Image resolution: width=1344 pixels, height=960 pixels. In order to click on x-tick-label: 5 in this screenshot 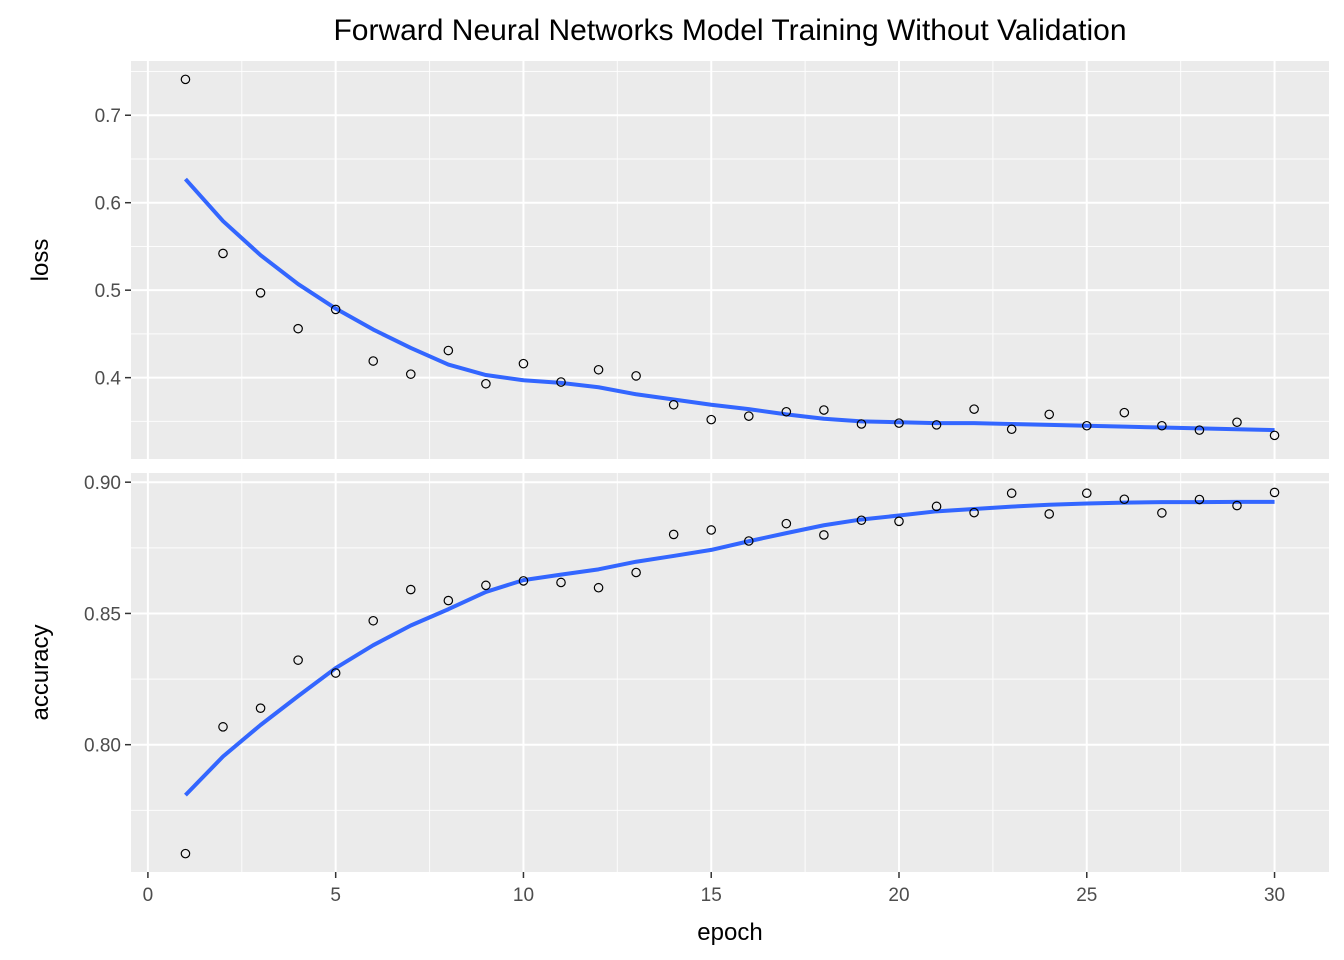, I will do `click(335, 895)`.